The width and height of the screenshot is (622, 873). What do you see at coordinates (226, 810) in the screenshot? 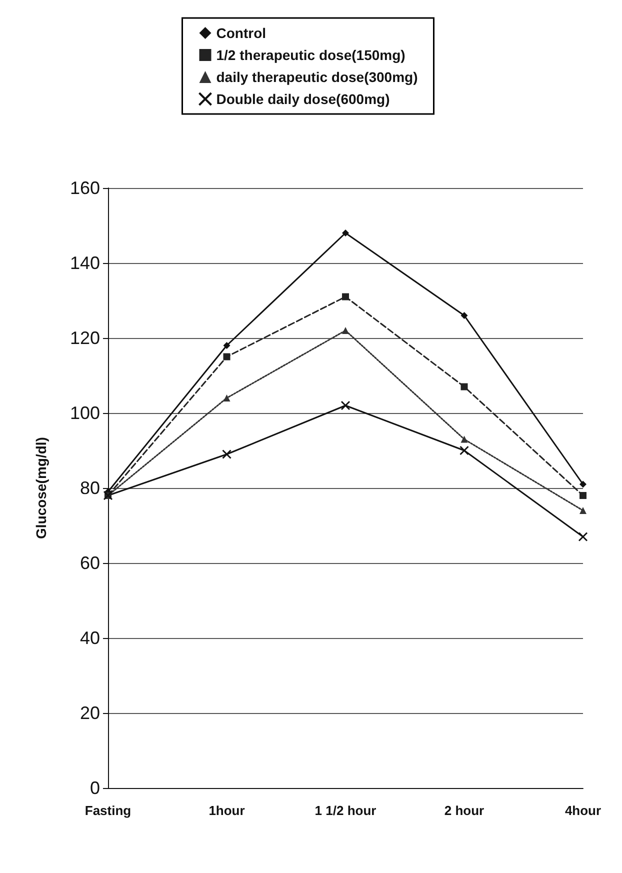
I see `x-tick-label: 1hour` at bounding box center [226, 810].